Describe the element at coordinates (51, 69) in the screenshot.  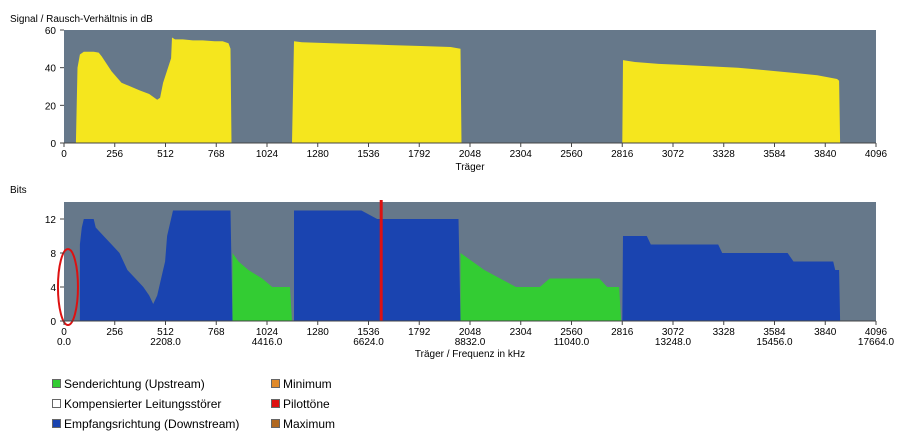
I see `y-tick-label: 40` at that location.